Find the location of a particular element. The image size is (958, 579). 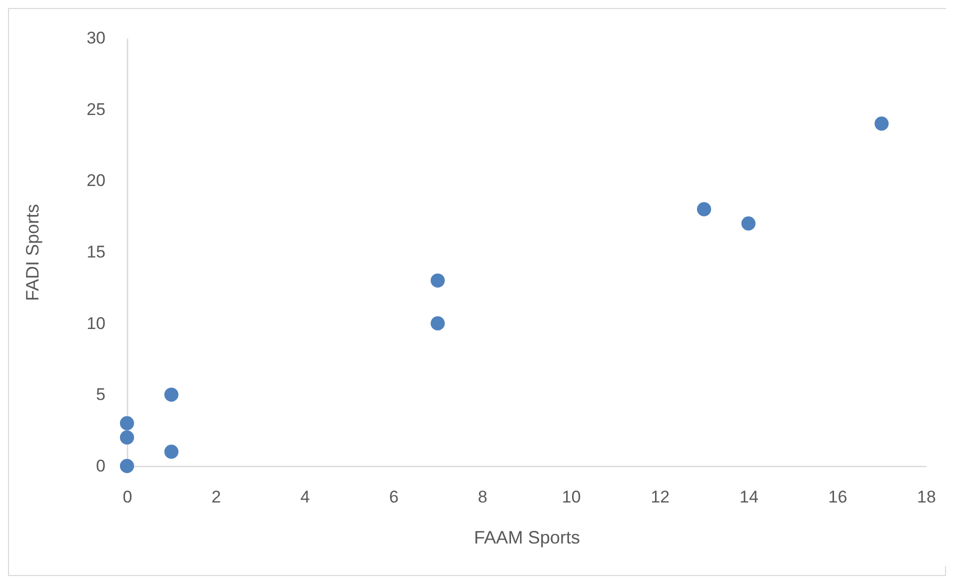

x-tick-label: 2 is located at coordinates (217, 497).